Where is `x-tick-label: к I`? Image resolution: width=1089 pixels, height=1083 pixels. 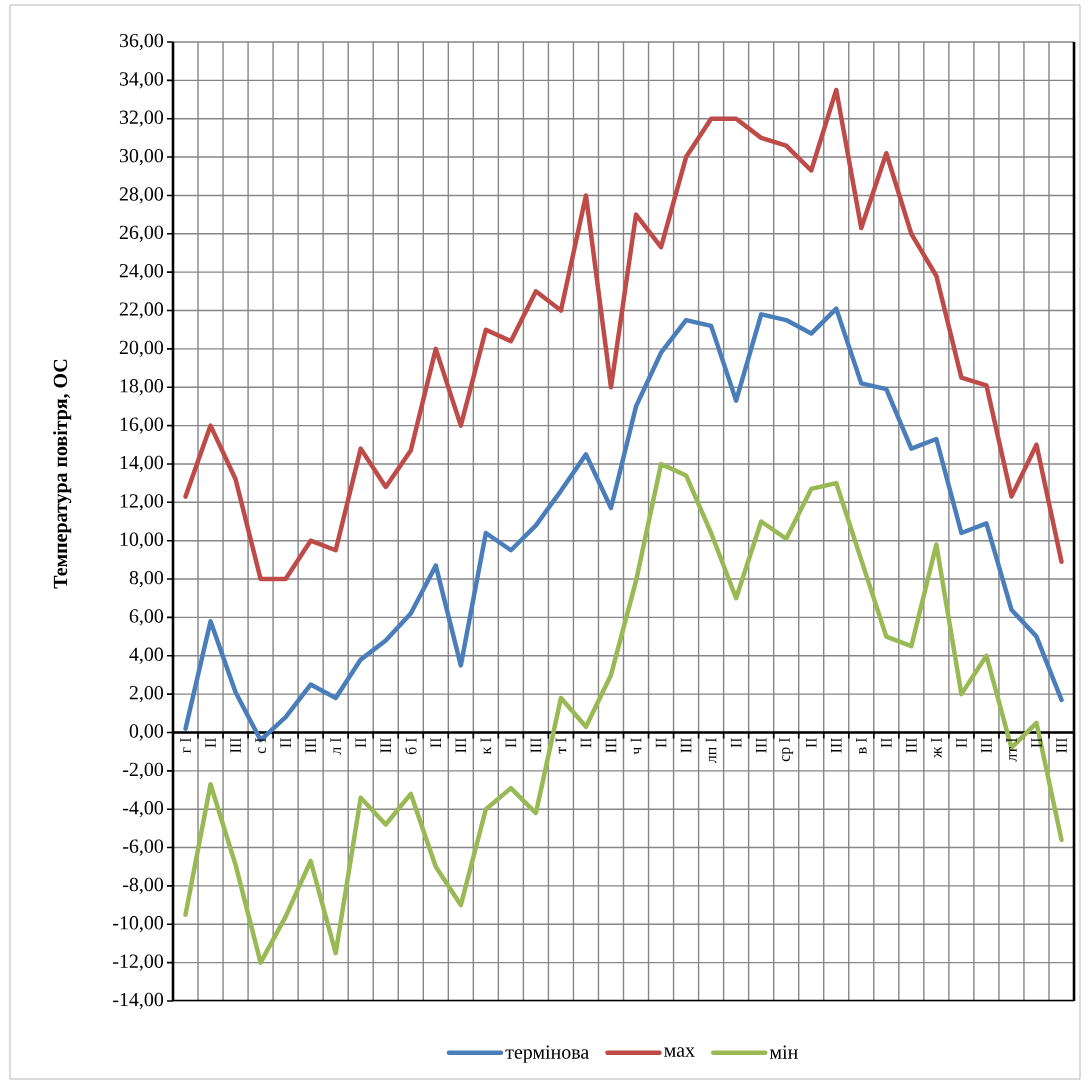 x-tick-label: к I is located at coordinates (486, 746).